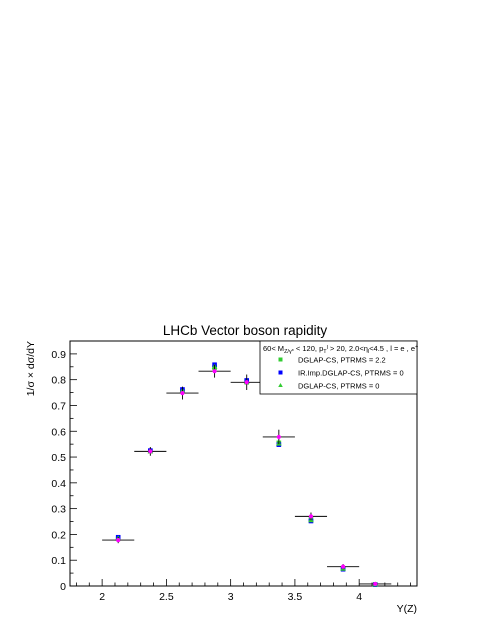  Describe the element at coordinates (351, 373) in the screenshot. I see `legend-label-series-2: IR.Imp.DGLAP-CS, PTRMS = 0` at that location.